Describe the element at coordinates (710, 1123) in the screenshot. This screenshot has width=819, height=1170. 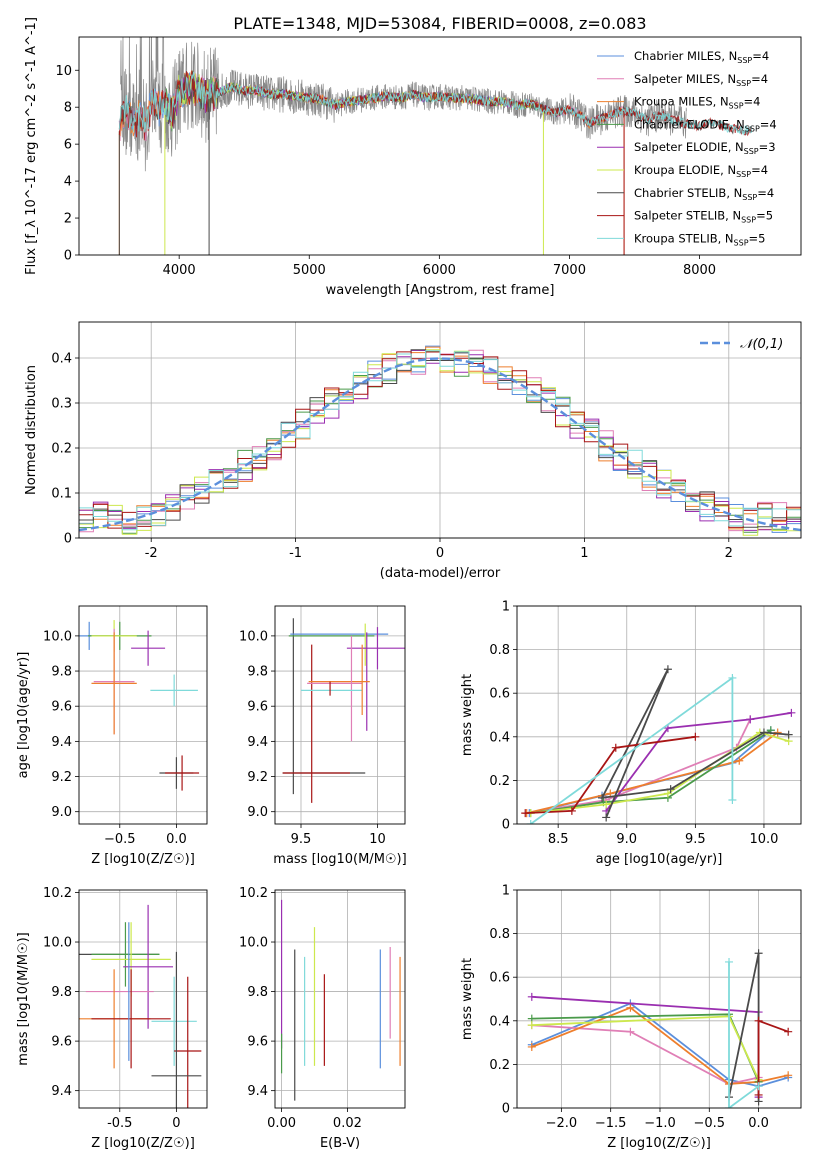
I see `x-tick-label: −0.5` at that location.